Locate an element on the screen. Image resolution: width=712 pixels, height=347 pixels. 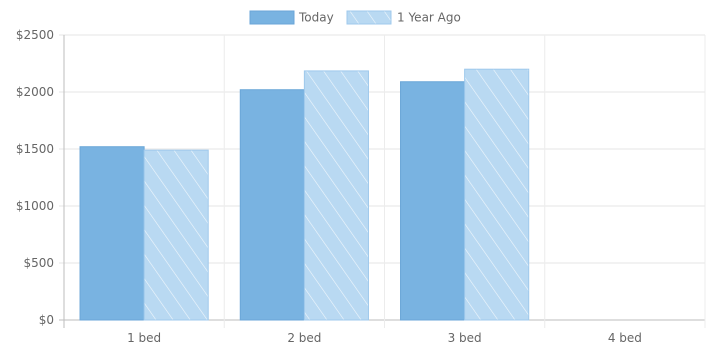
legend: Today 1 Year Ago is located at coordinates (355, 17).